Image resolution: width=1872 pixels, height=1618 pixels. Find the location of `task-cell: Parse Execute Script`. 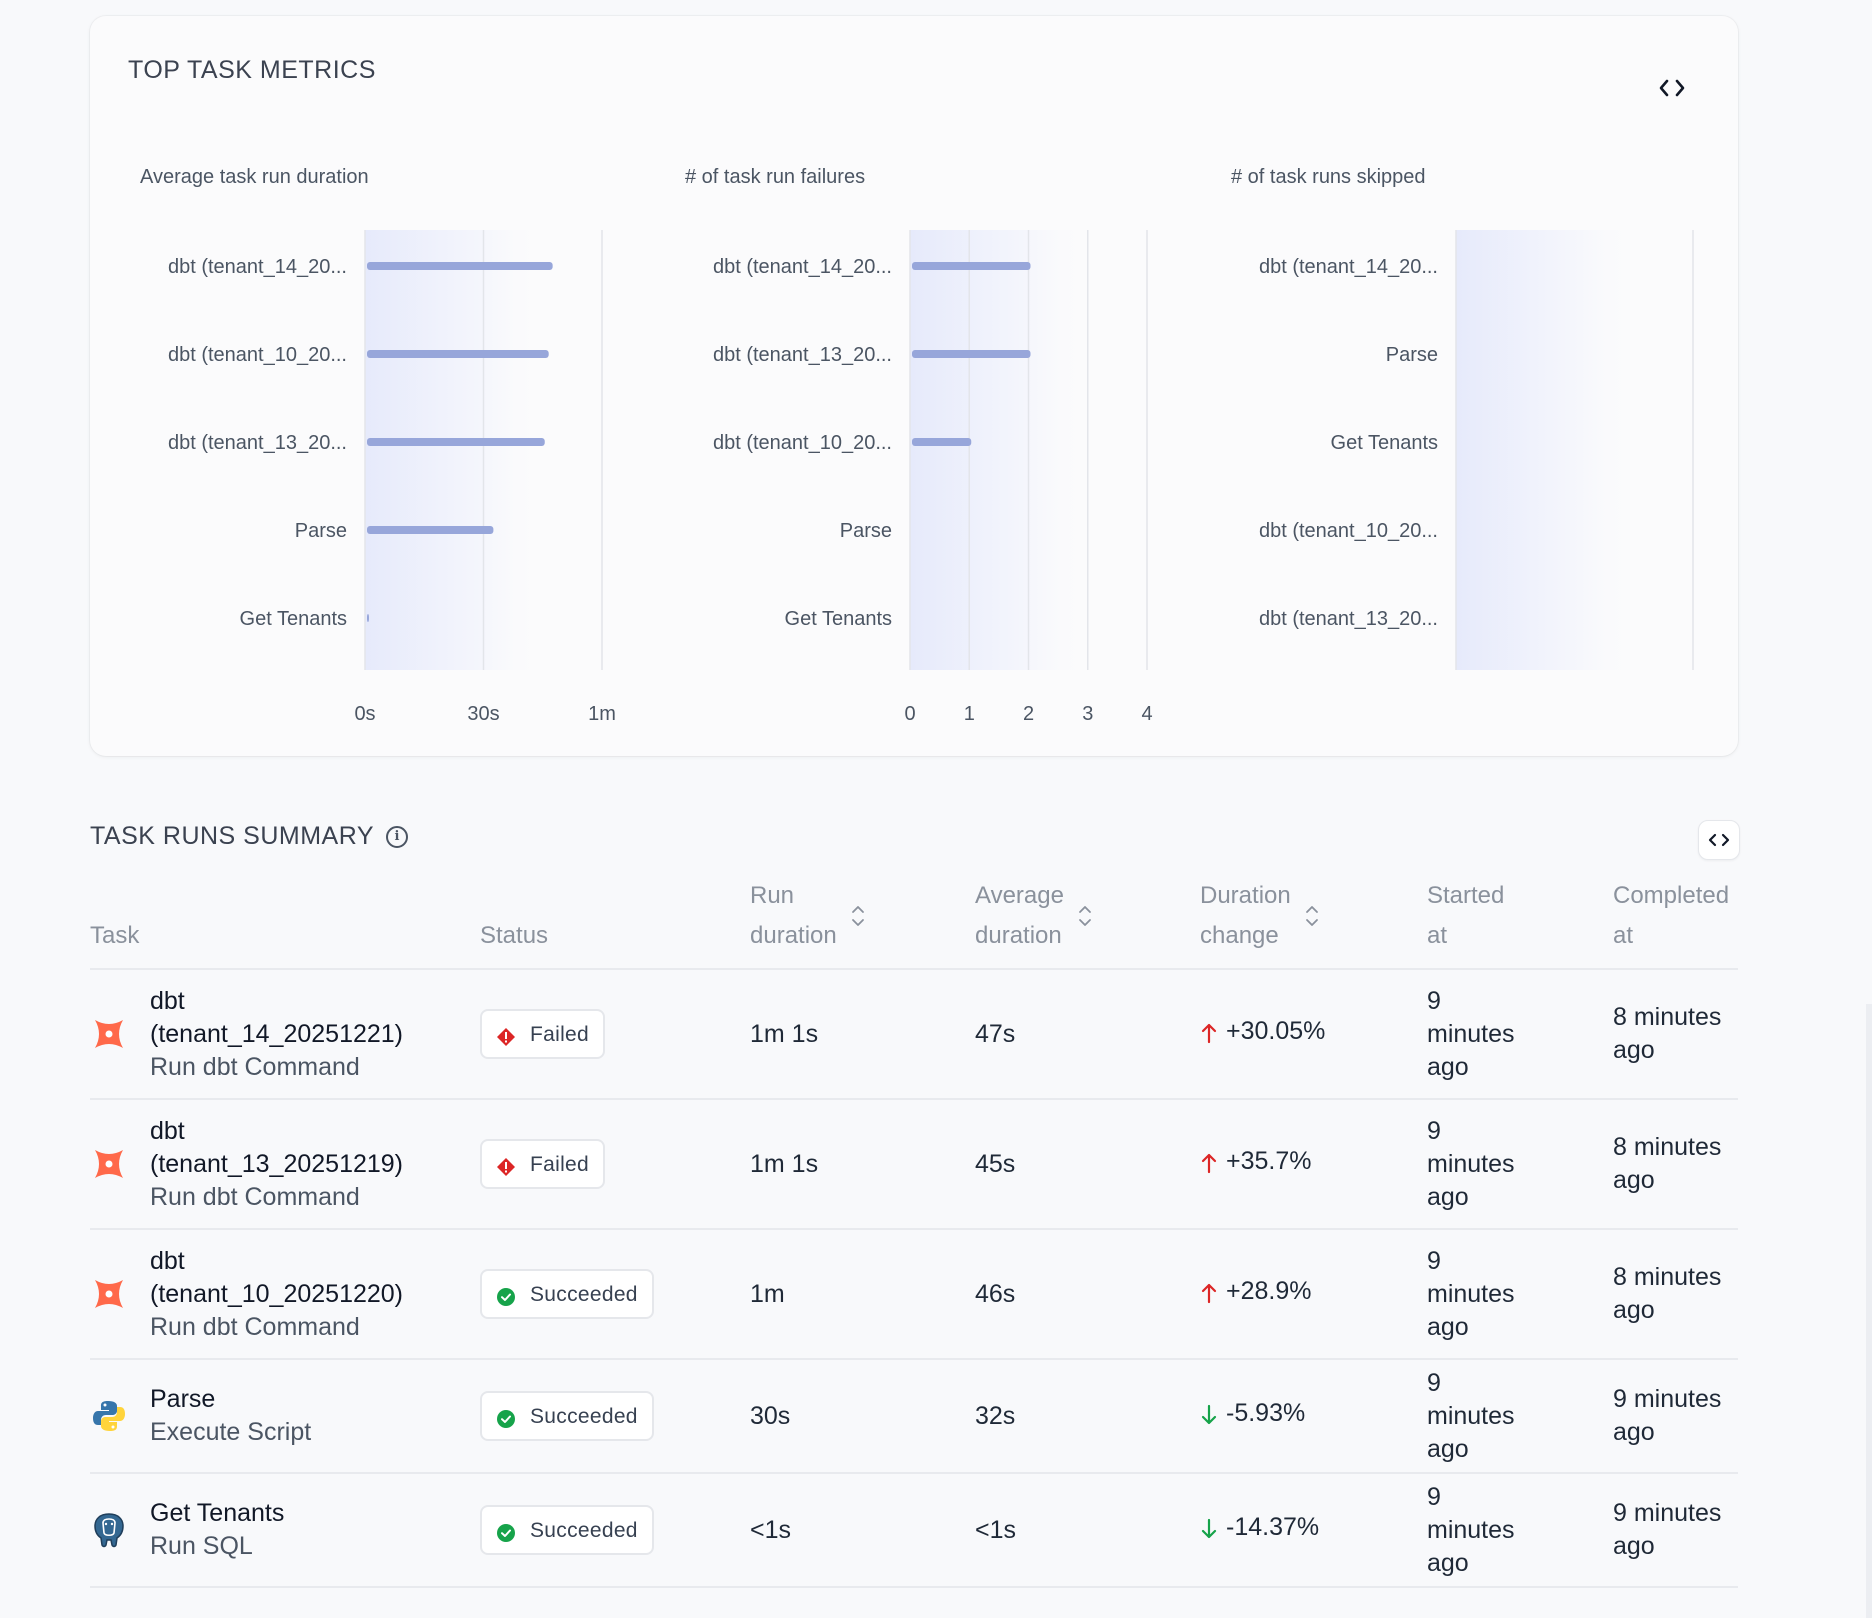

task-cell: Parse Execute Script is located at coordinates (285, 1416).